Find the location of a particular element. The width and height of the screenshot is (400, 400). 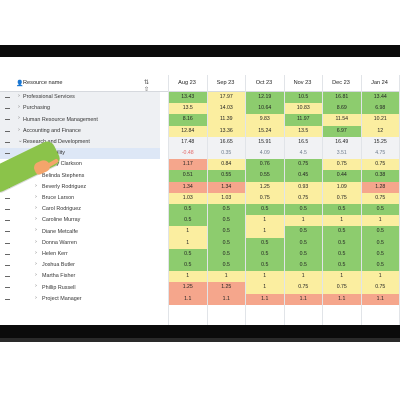

allocation-cell: 0.44 is located at coordinates (342, 176).